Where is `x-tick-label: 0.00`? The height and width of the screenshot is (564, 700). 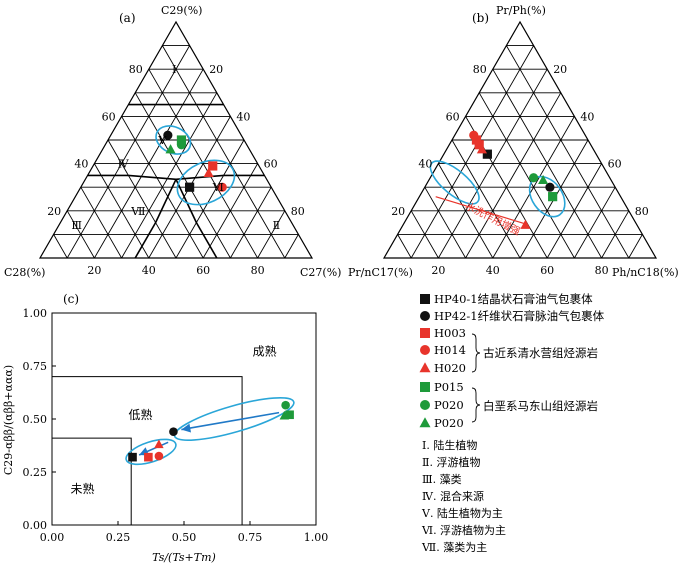 x-tick-label: 0.00 is located at coordinates (52, 537).